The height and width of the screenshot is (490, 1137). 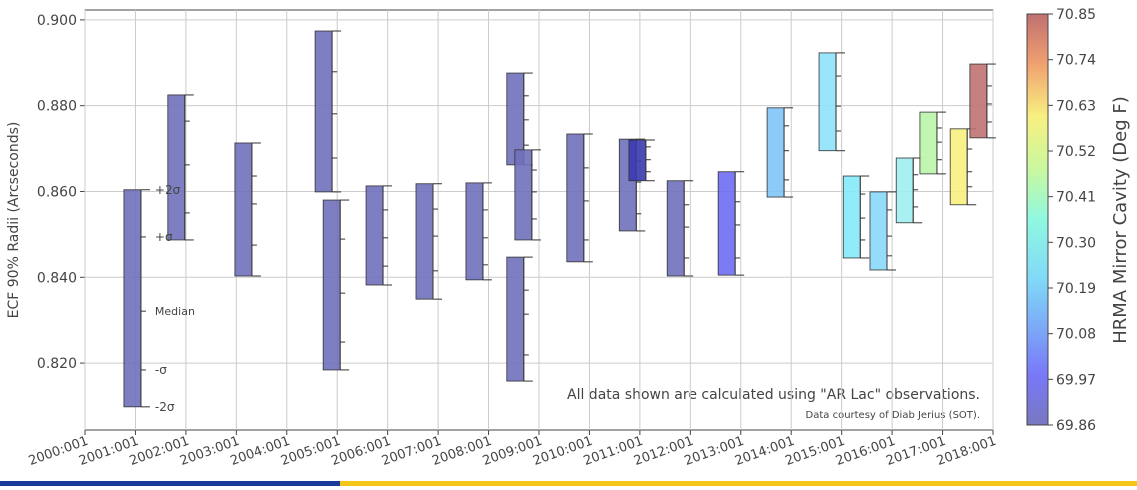 What do you see at coordinates (1076, 335) in the screenshot?
I see `colorbar-tick-label: 70.08` at bounding box center [1076, 335].